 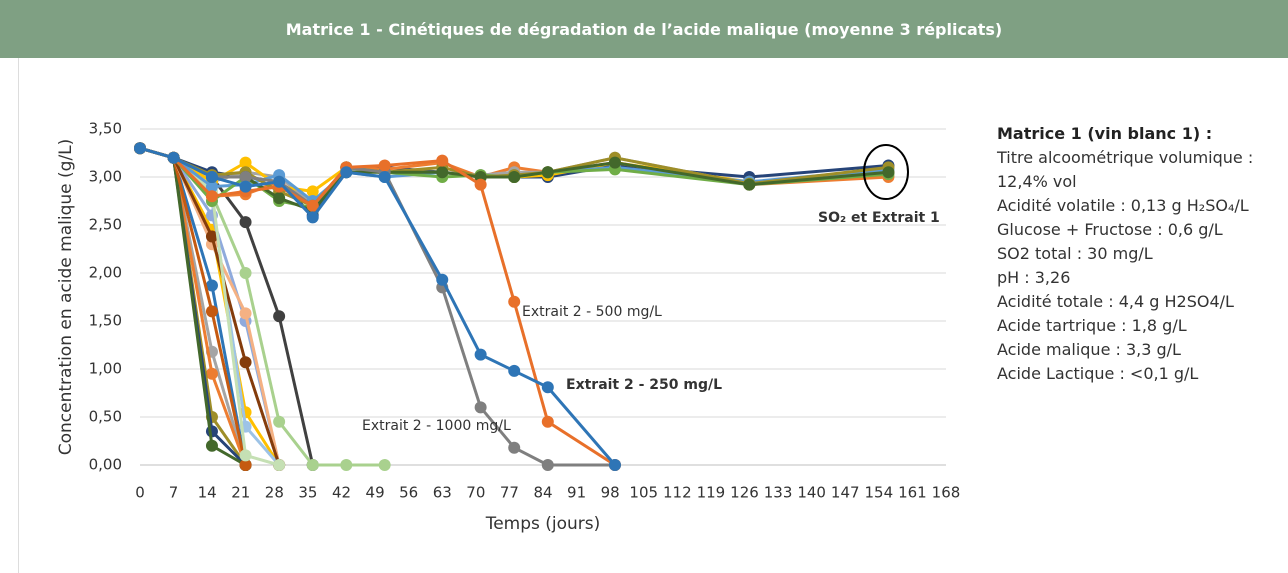 What do you see at coordinates (1092, 325) in the screenshot?
I see `info-line: Acide tartrique : 1,8 g/L` at bounding box center [1092, 325].